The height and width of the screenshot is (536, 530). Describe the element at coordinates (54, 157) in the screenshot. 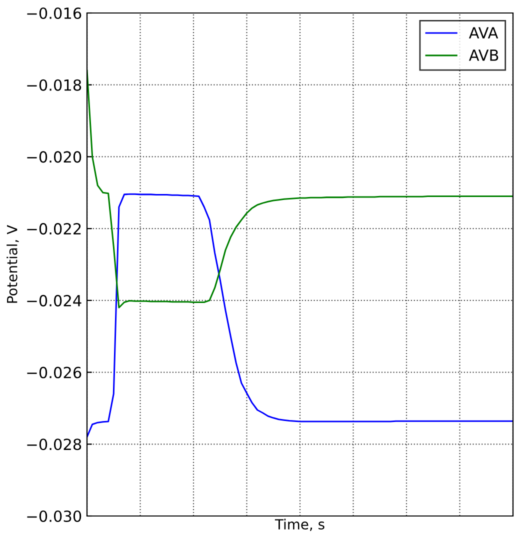

I see `y-tick-label: −0.020` at that location.